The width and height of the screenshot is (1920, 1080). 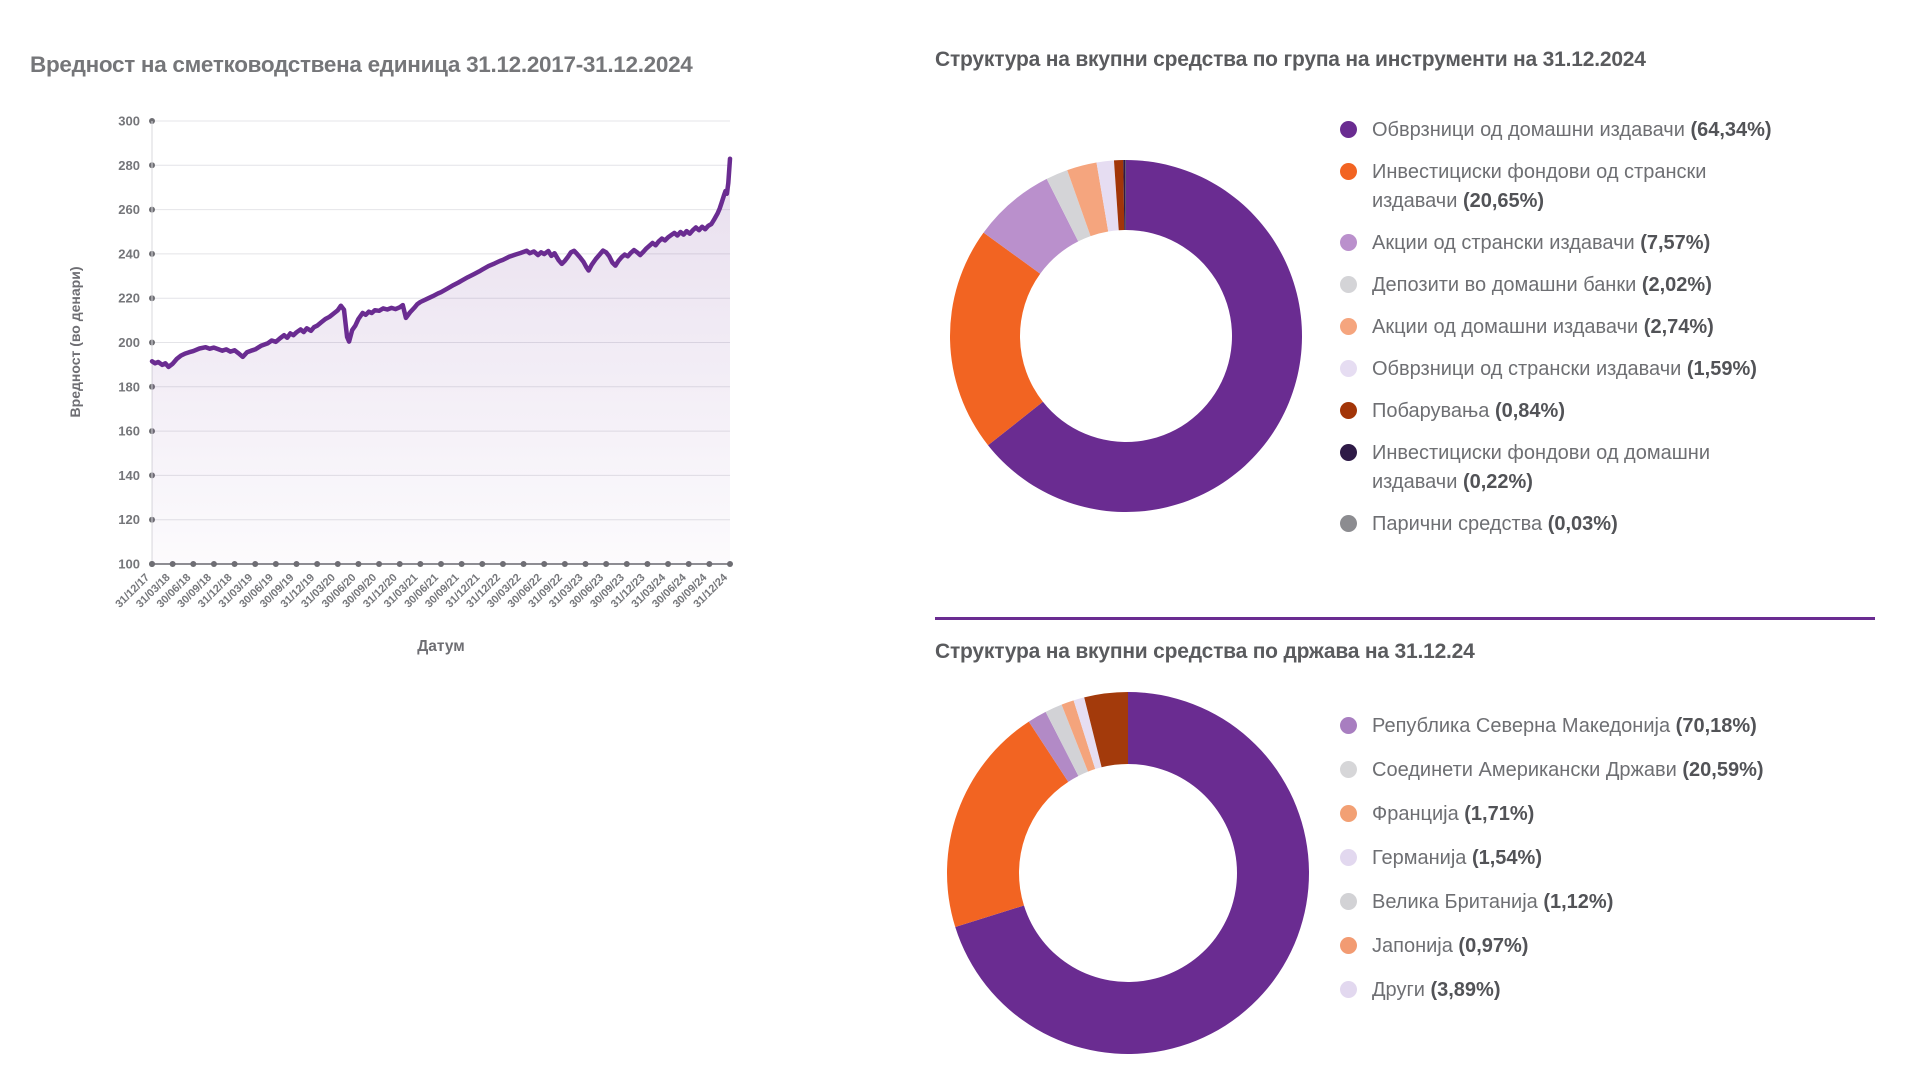 What do you see at coordinates (1542, 285) in the screenshot?
I see `legend-label: Депозити во домашни банки (2,02%)` at bounding box center [1542, 285].